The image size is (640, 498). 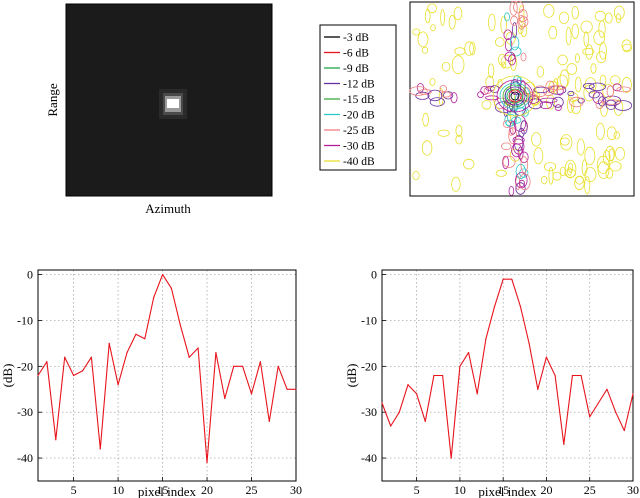 What do you see at coordinates (356, 38) in the screenshot?
I see `legend-label: -3 dB` at bounding box center [356, 38].